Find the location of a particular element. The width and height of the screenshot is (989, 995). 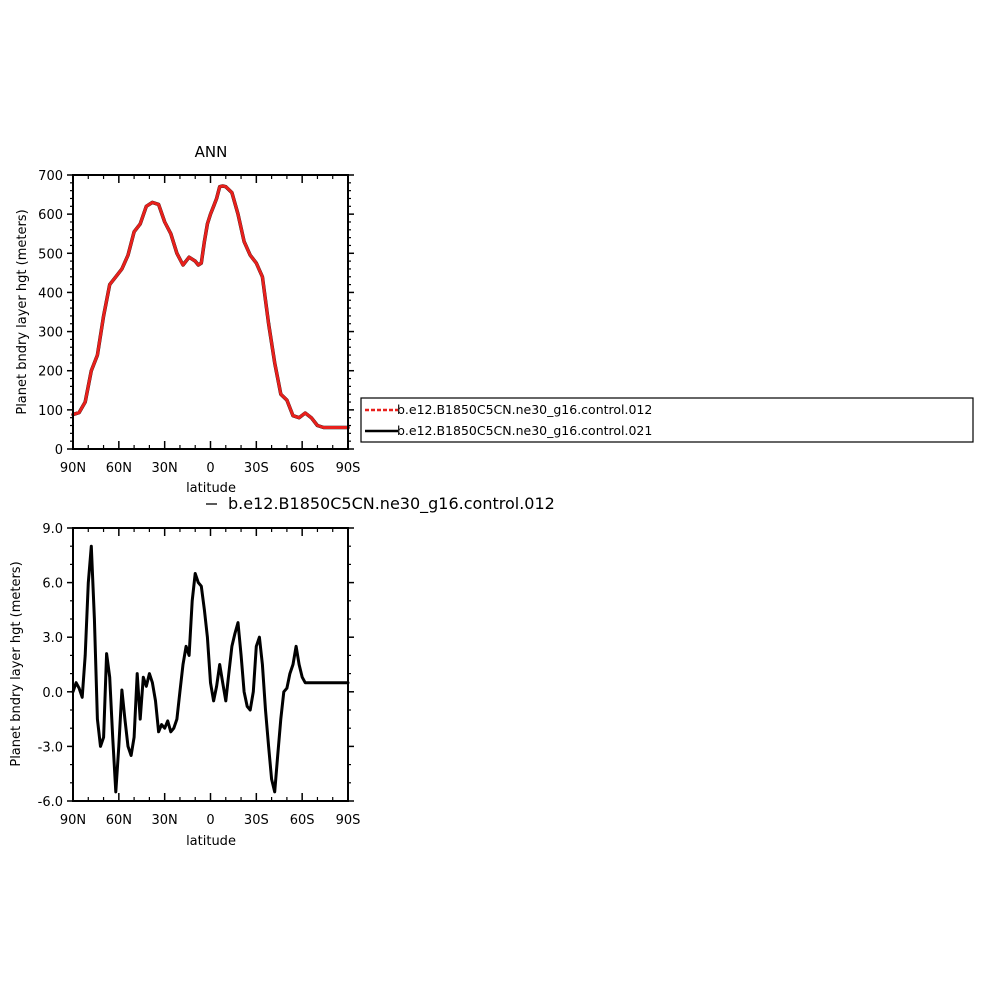

bottom-panel-series is located at coordinates (210, 669).